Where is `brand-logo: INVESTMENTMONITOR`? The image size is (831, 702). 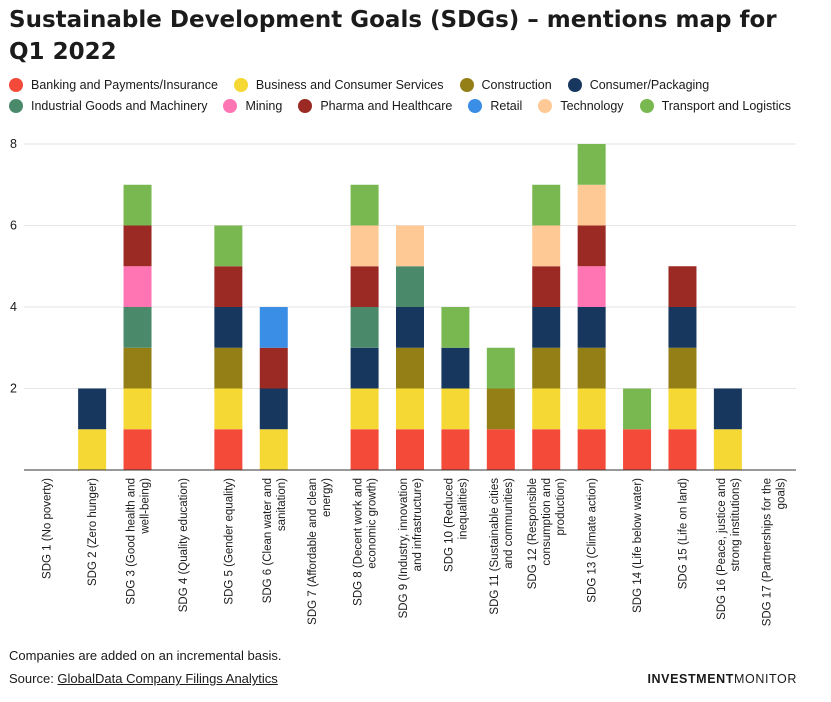 brand-logo: INVESTMENTMONITOR is located at coordinates (722, 679).